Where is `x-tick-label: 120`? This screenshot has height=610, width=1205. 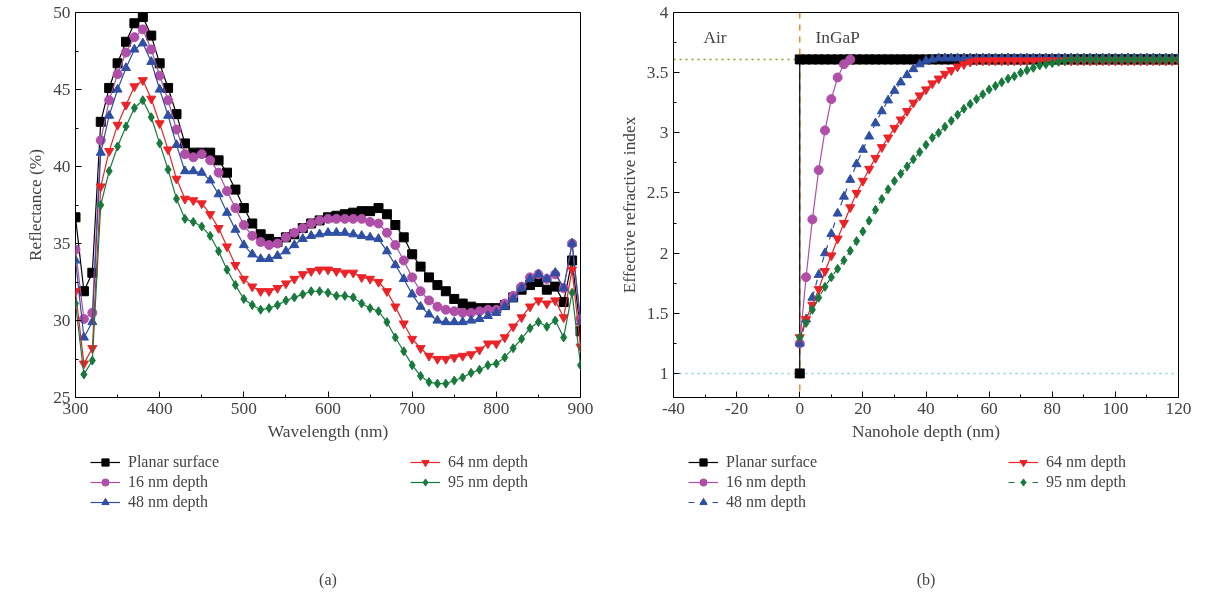 x-tick-label: 120 is located at coordinates (1178, 408).